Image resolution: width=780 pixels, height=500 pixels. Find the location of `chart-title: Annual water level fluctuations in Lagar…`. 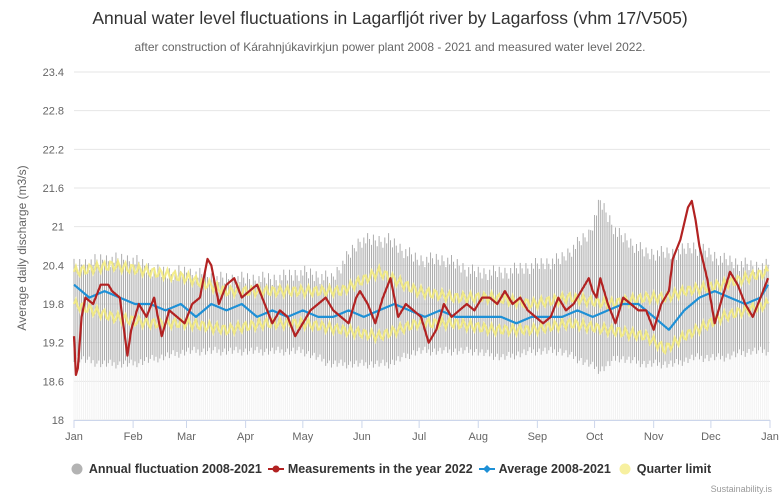

chart-title: Annual water level fluctuations in Lagar… is located at coordinates (390, 18).